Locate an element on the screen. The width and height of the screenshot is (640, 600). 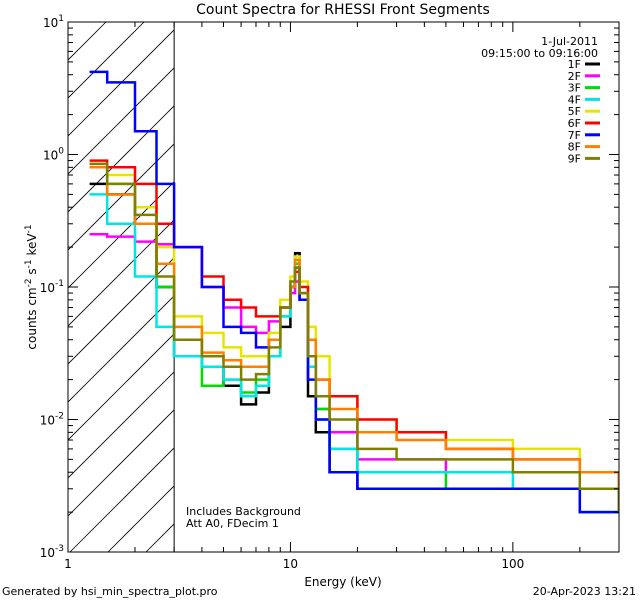
legend-label: 8F is located at coordinates (574, 147).